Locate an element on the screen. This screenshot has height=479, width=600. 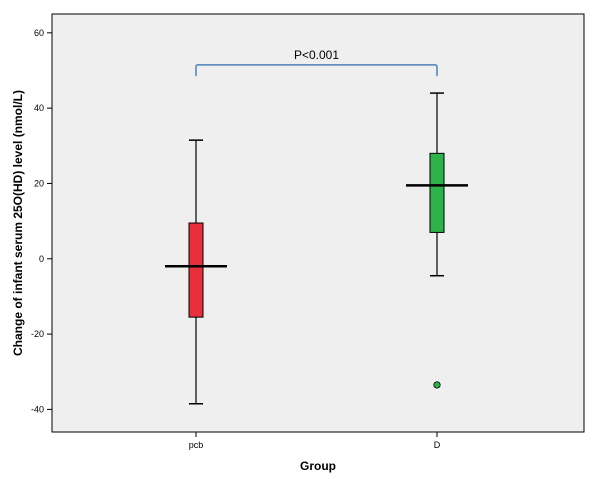
significance-bracket is located at coordinates (316, 70).